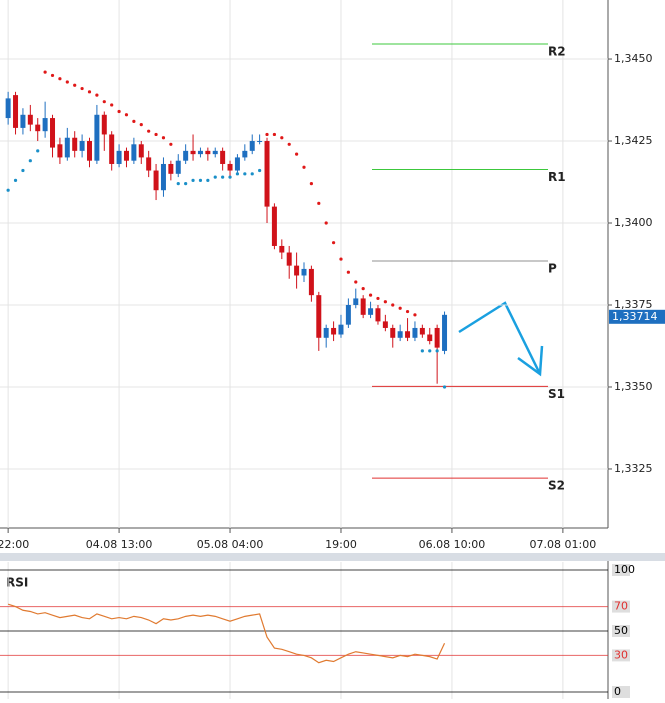 This screenshot has width=665, height=703. I want to click on y-tick-label: 1,3425, so click(633, 140).